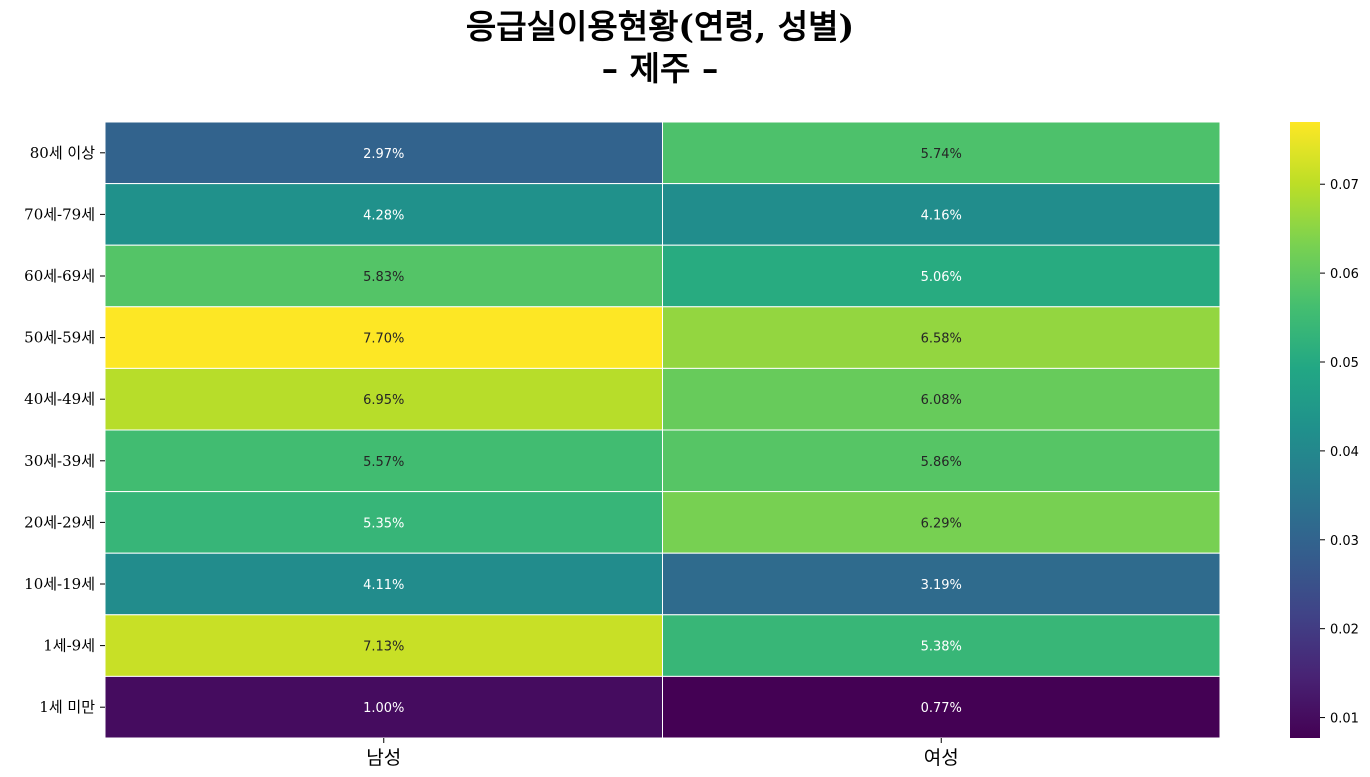  I want to click on row-label: 80세 이상, so click(62, 153).